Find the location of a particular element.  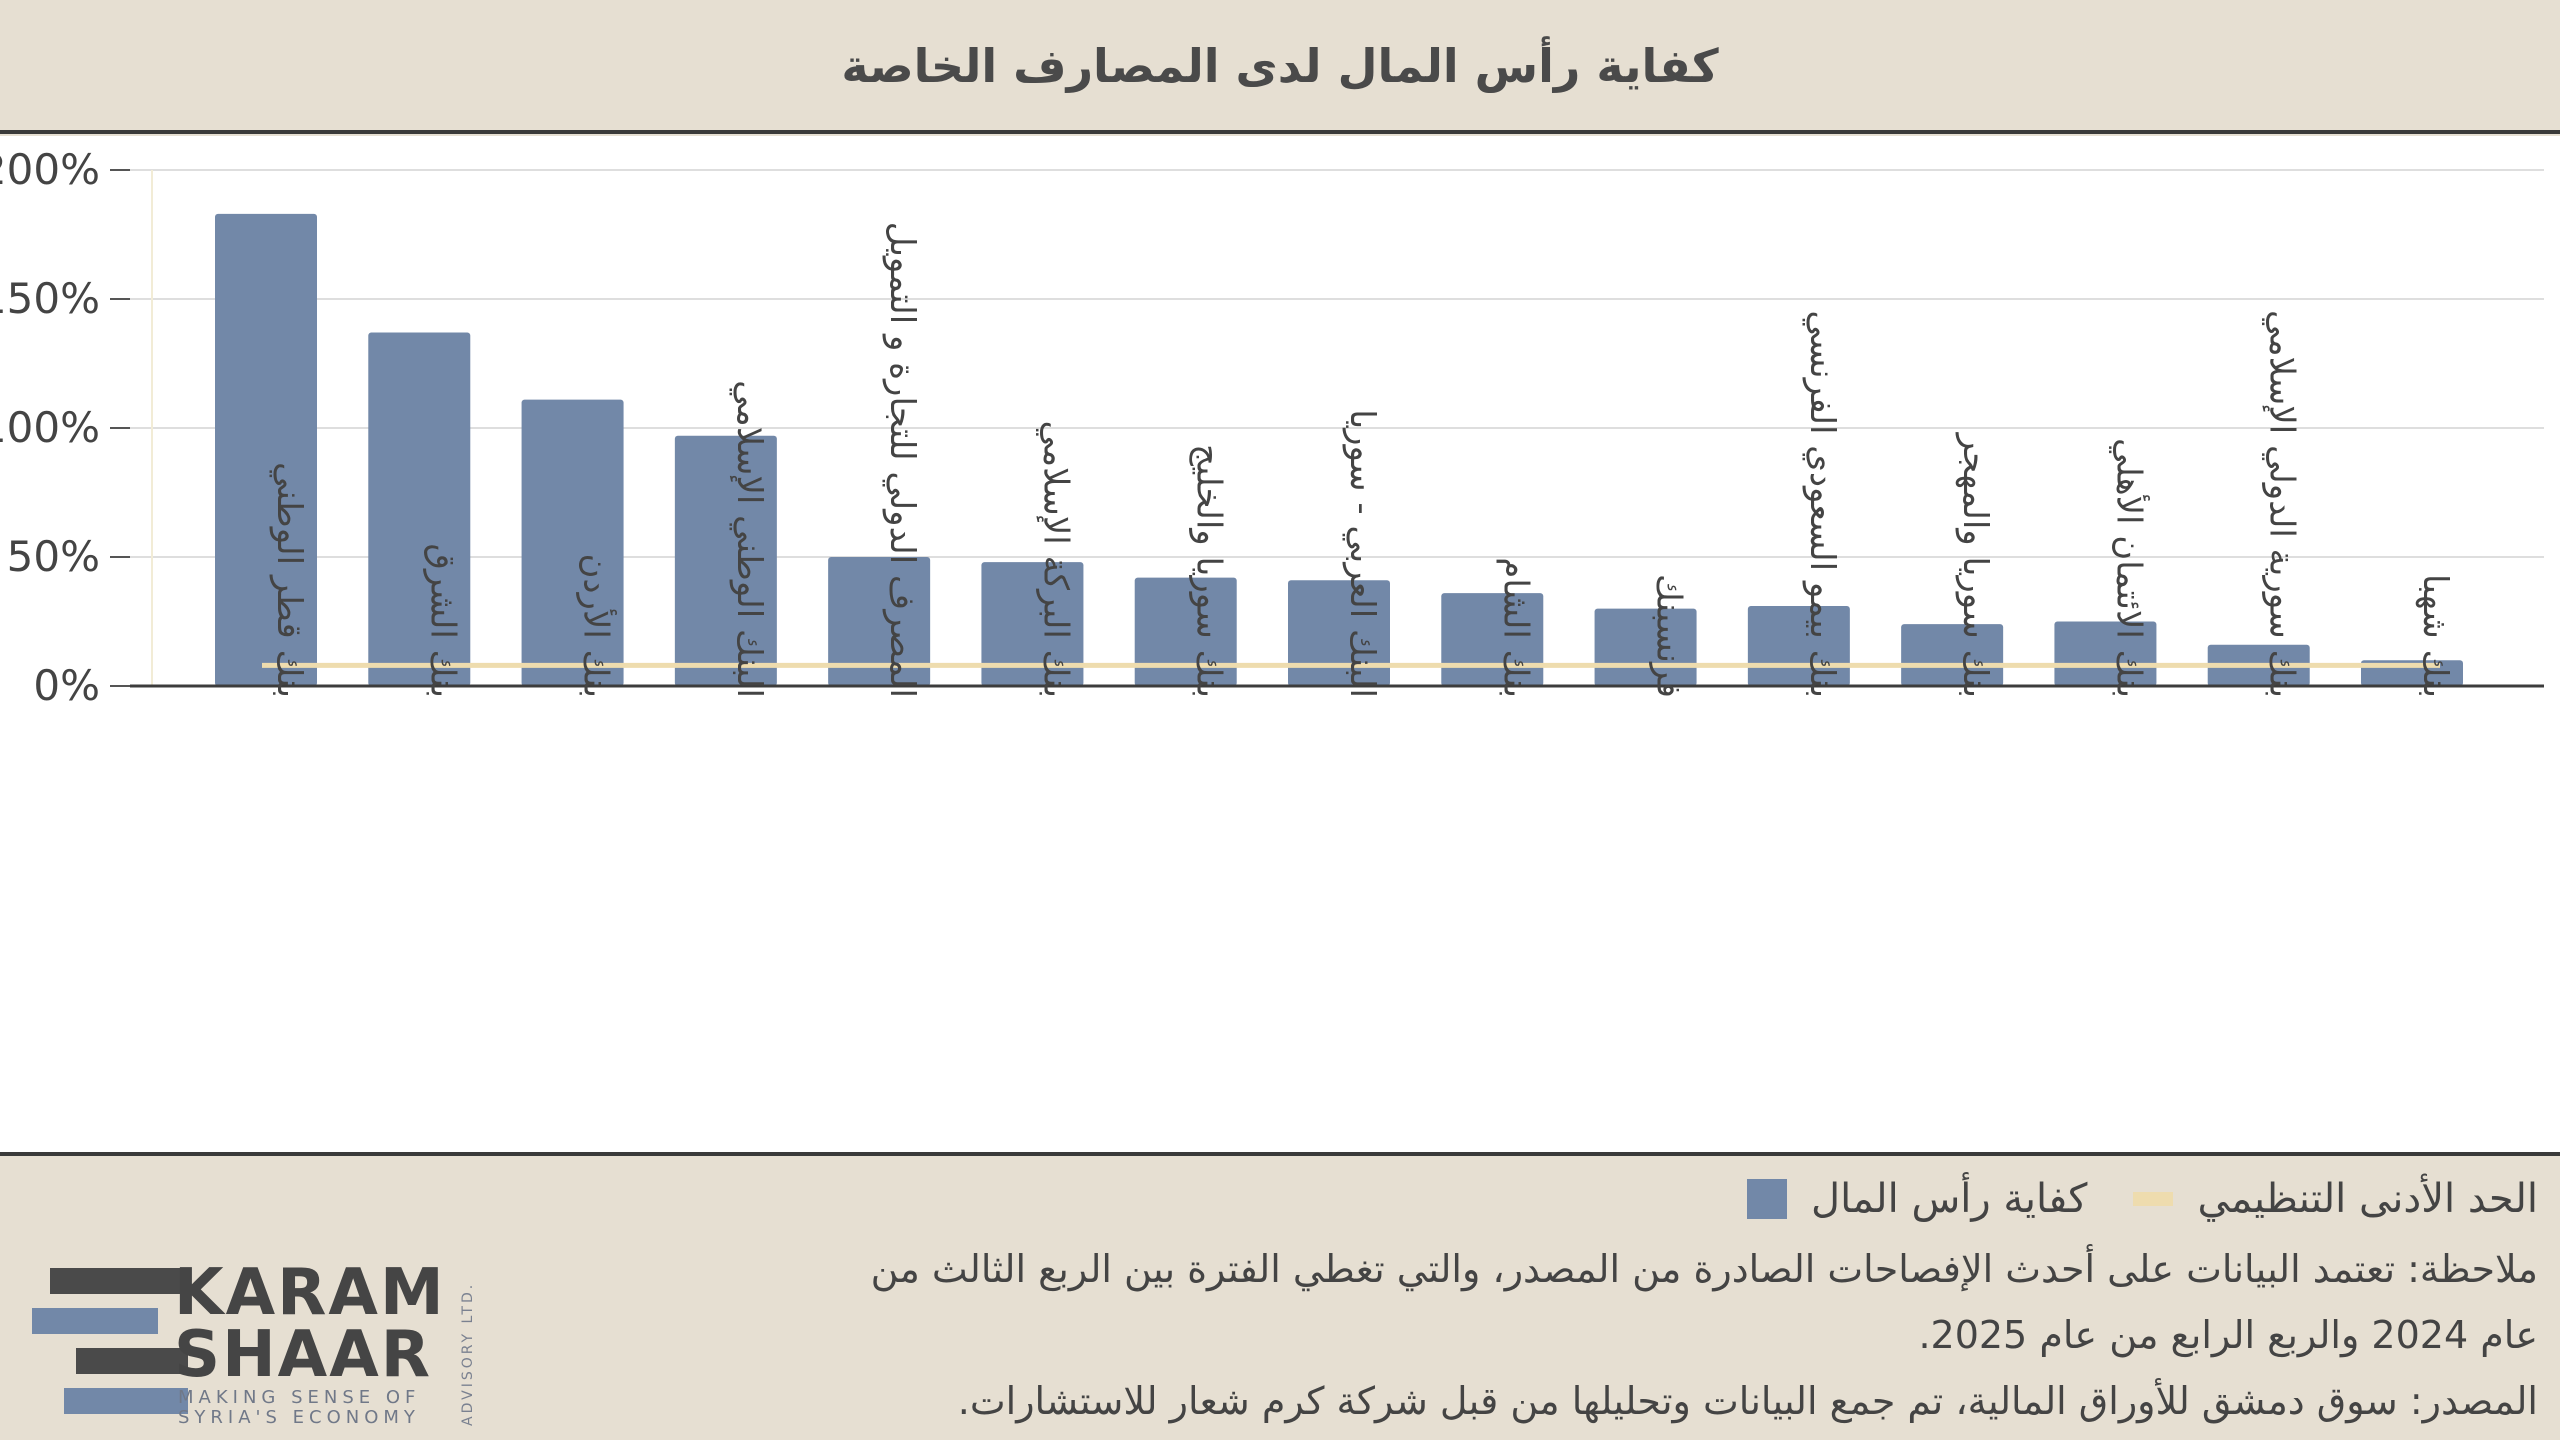

x-category-label: بنك البركة الإسلامي is located at coordinates (1055, 559).